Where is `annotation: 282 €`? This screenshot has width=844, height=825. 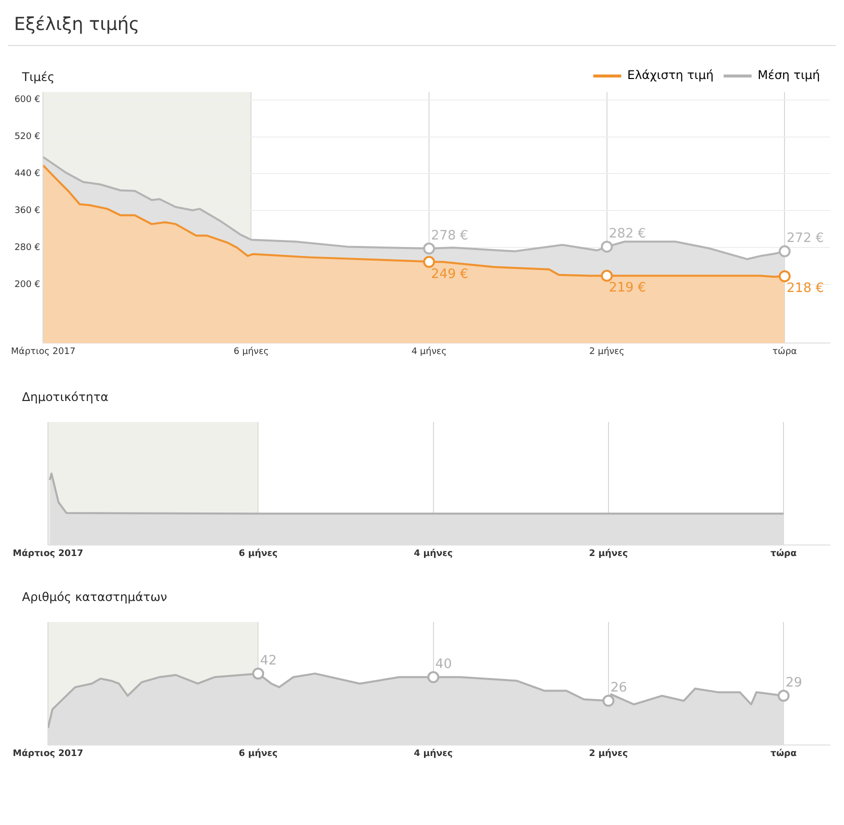 annotation: 282 € is located at coordinates (627, 234).